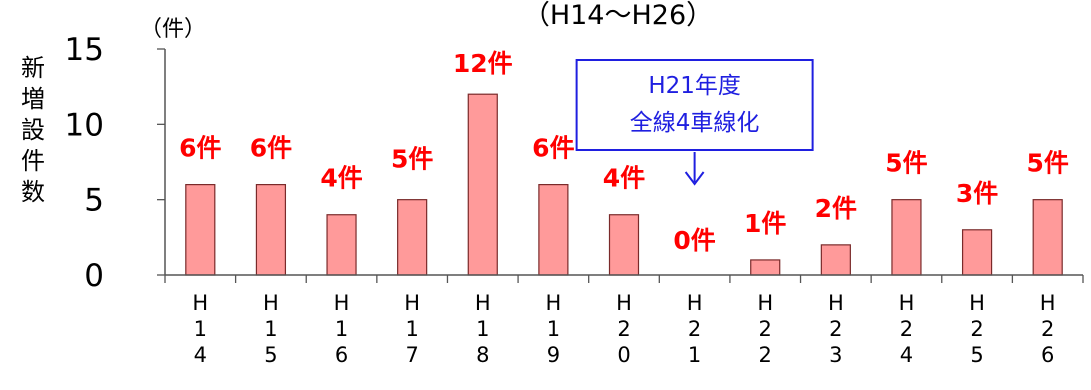 This screenshot has width=1091, height=390. Describe the element at coordinates (84, 50) in the screenshot. I see `y-tick-label: 15` at that location.